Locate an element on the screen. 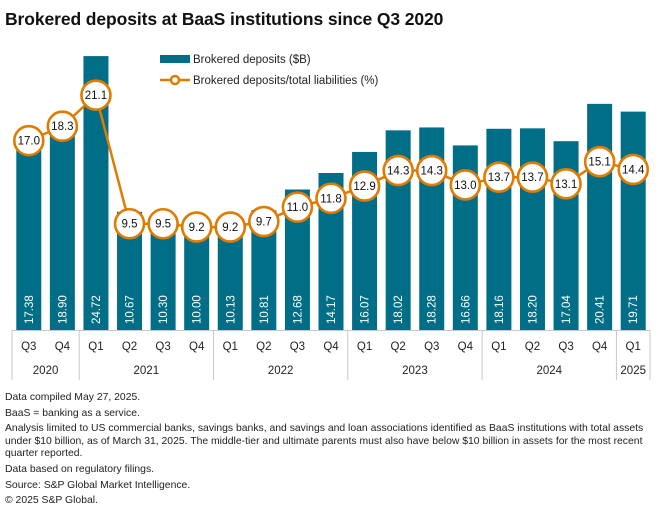  line-value-label: 9.7 is located at coordinates (264, 223).